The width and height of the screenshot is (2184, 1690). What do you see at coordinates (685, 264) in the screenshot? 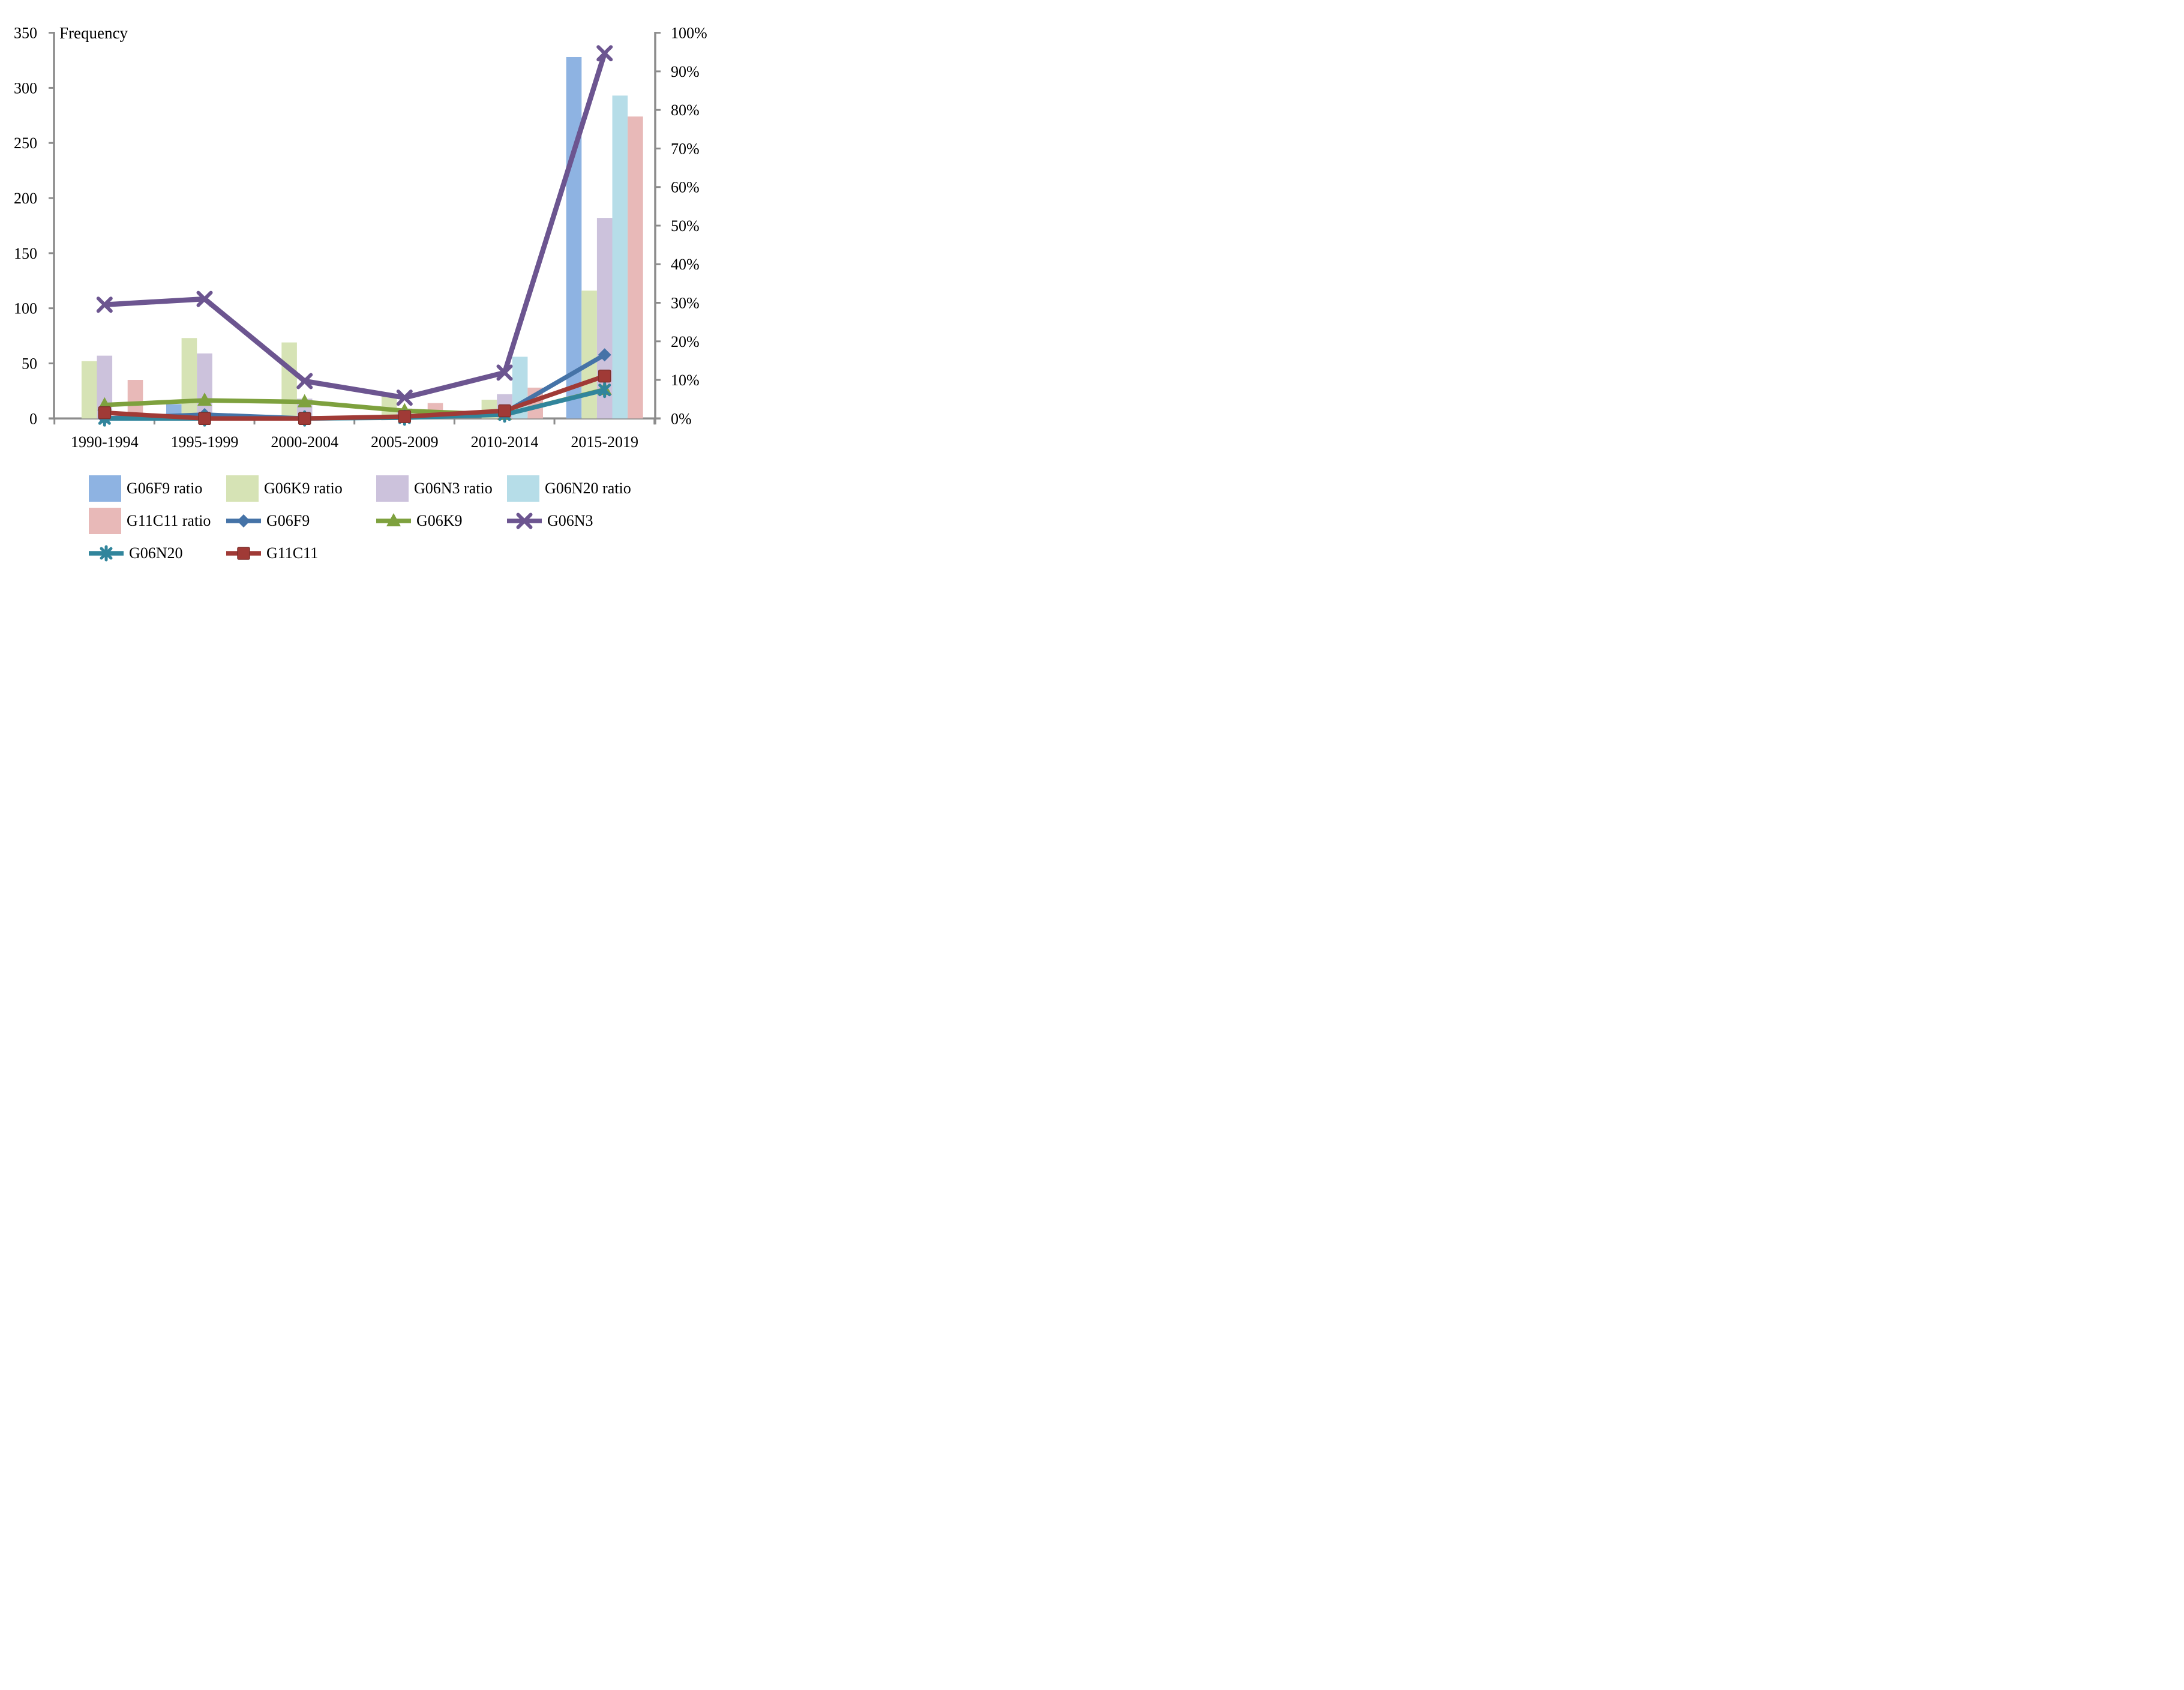
I see `right-tick-label: 40%` at bounding box center [685, 264].